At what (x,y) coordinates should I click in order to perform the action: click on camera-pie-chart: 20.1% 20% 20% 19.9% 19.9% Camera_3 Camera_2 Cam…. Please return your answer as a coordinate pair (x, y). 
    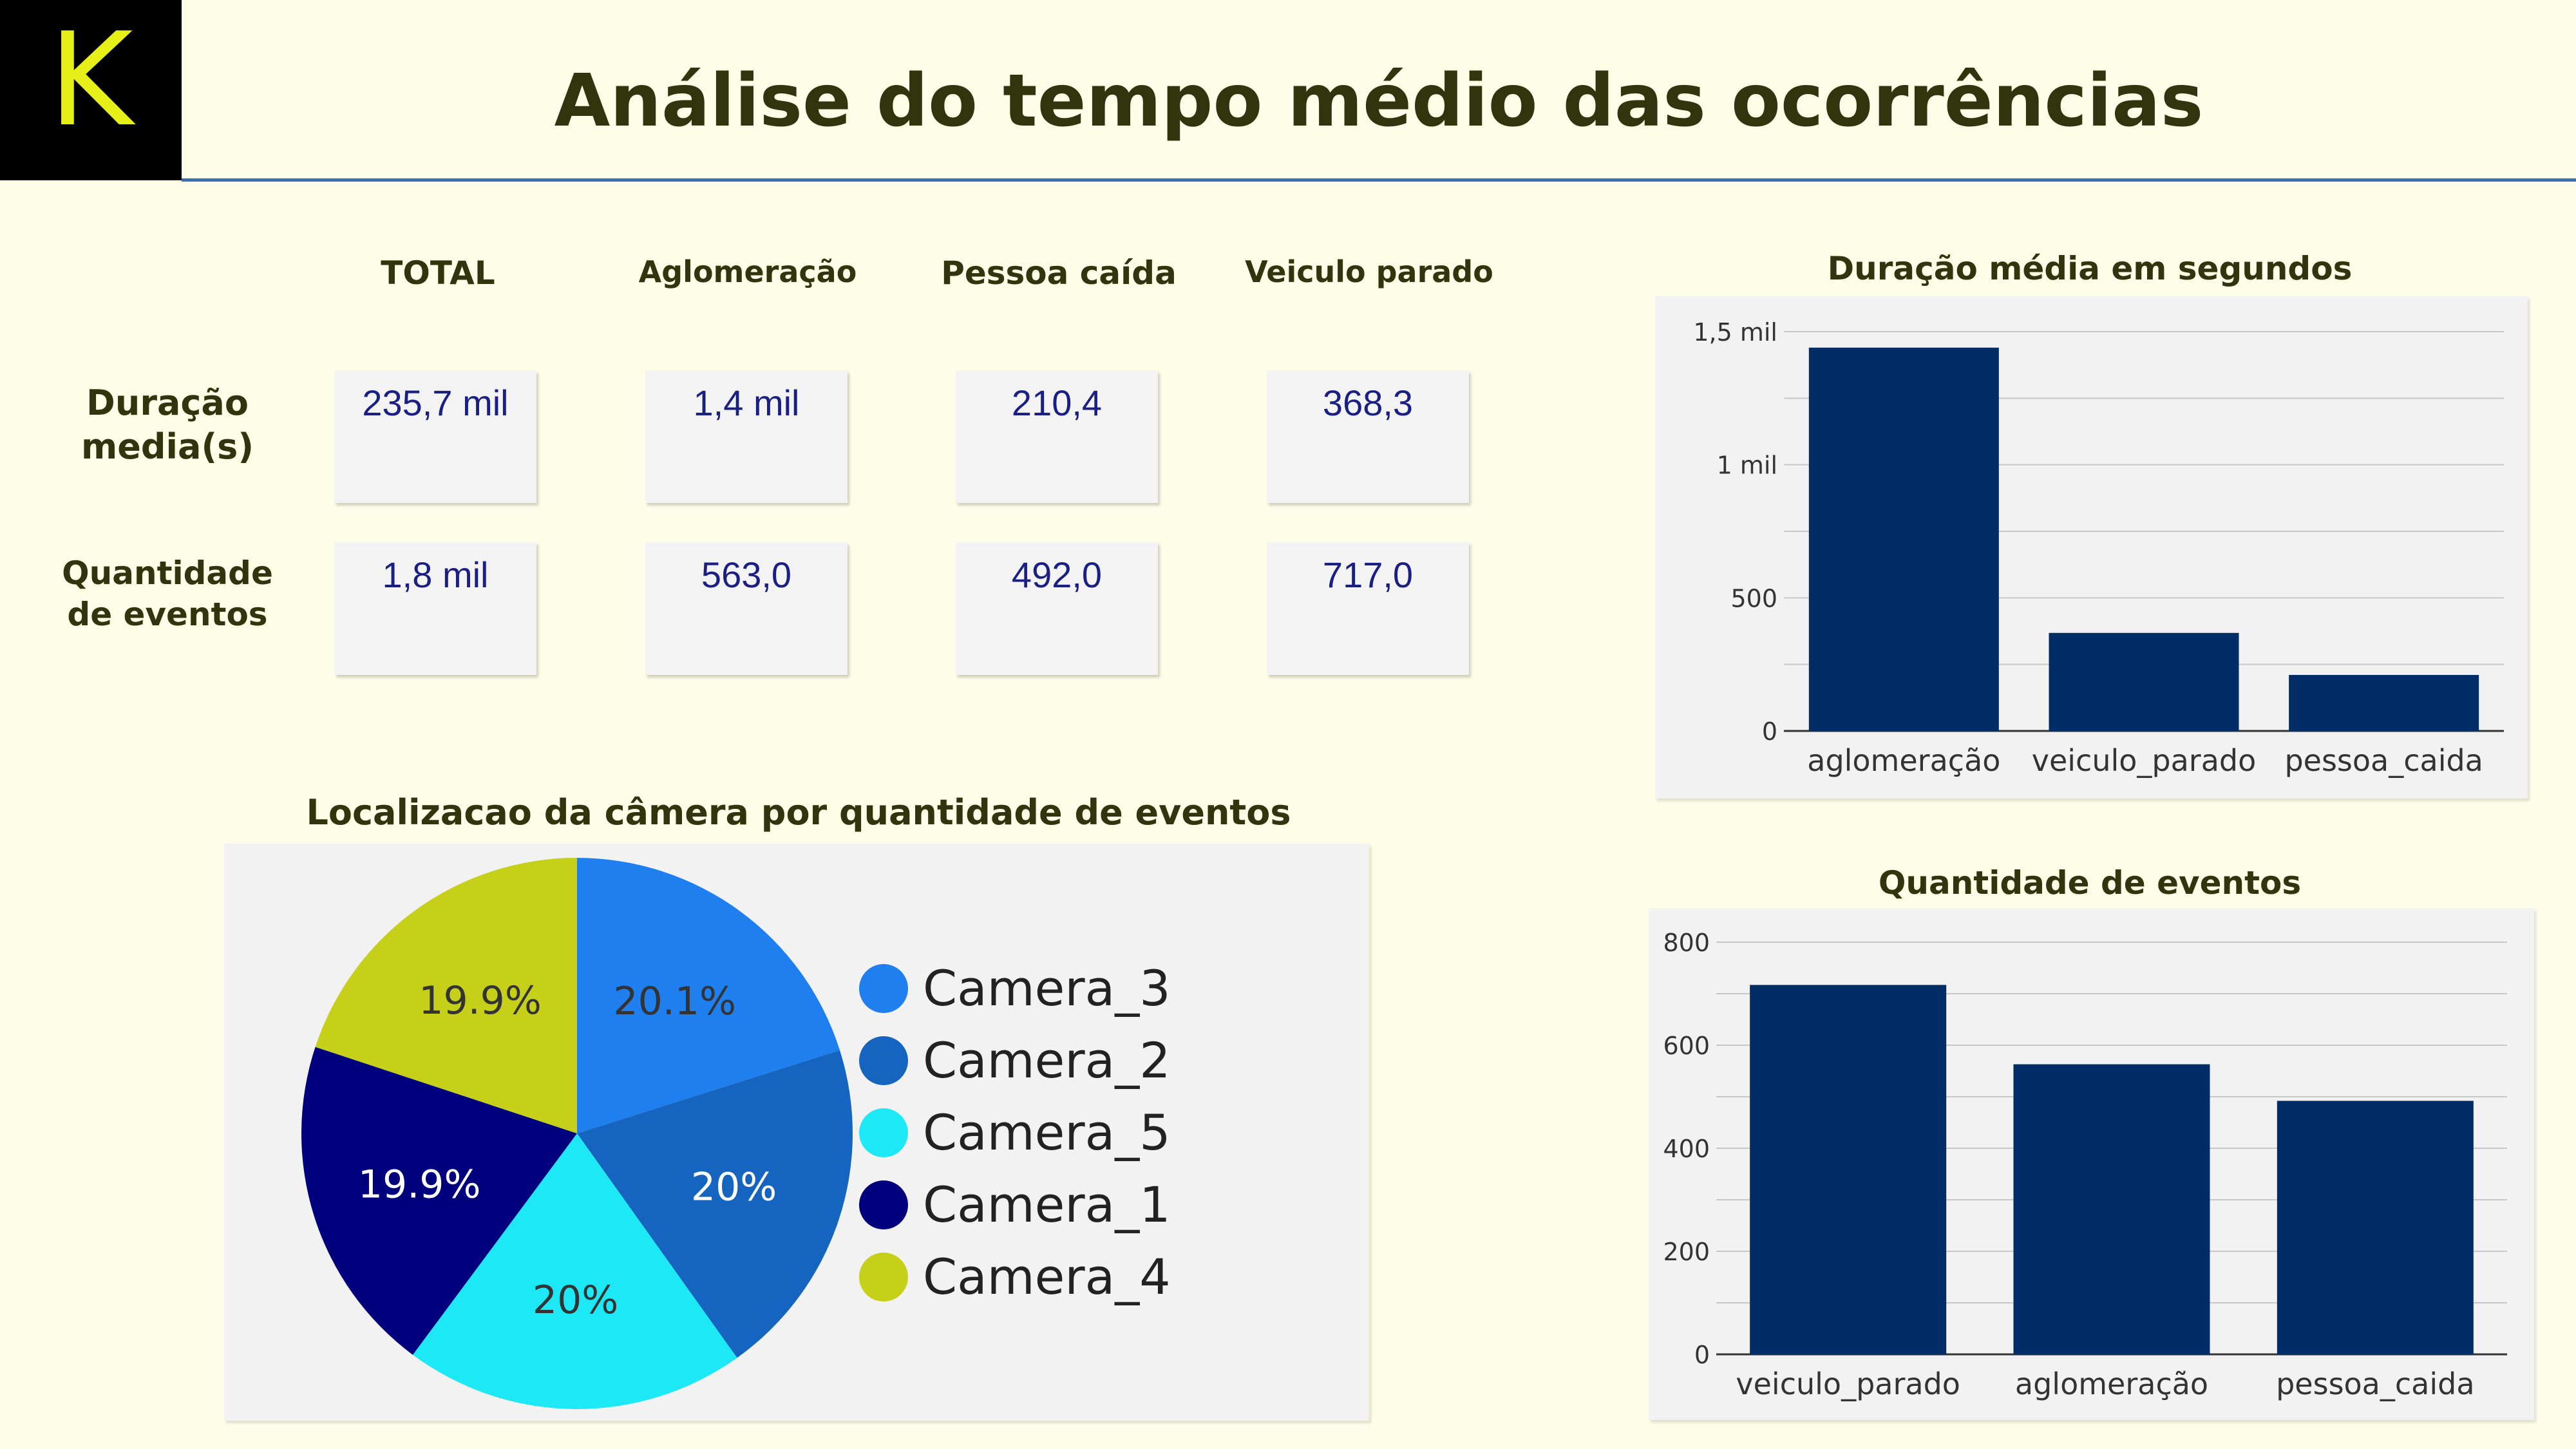
    Looking at the image, I should click on (736, 1133).